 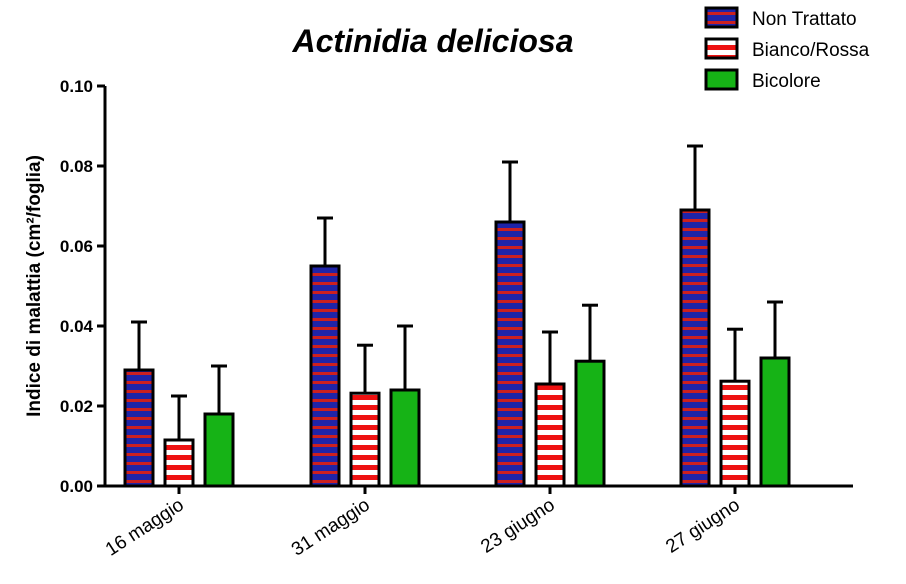 What do you see at coordinates (76, 406) in the screenshot?
I see `y-tick-label: 0.02` at bounding box center [76, 406].